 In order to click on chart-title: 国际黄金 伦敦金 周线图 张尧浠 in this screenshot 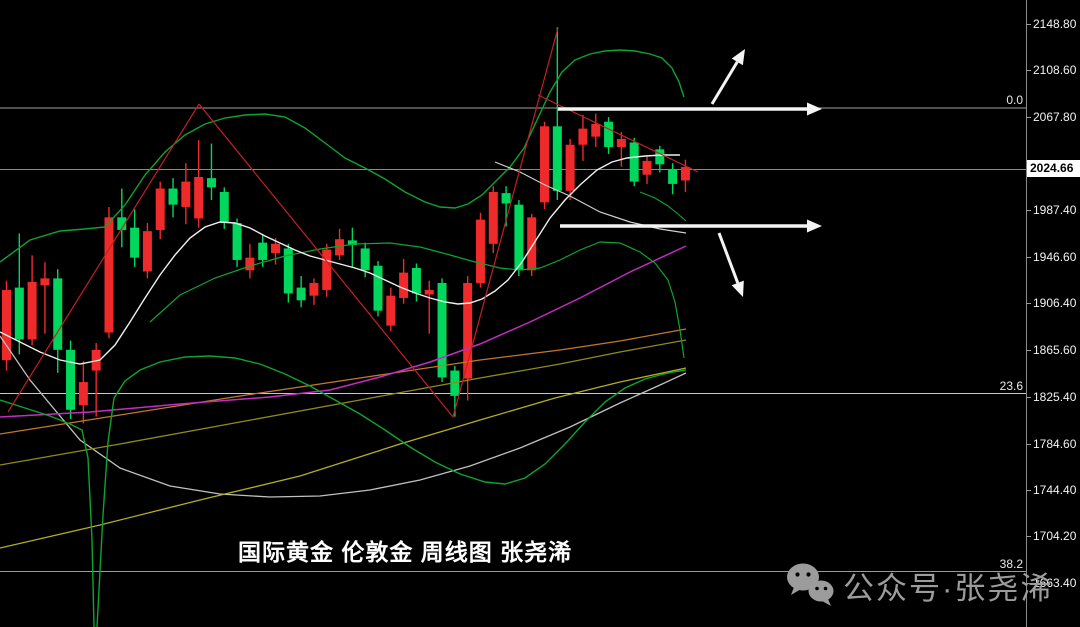, I will do `click(405, 552)`.